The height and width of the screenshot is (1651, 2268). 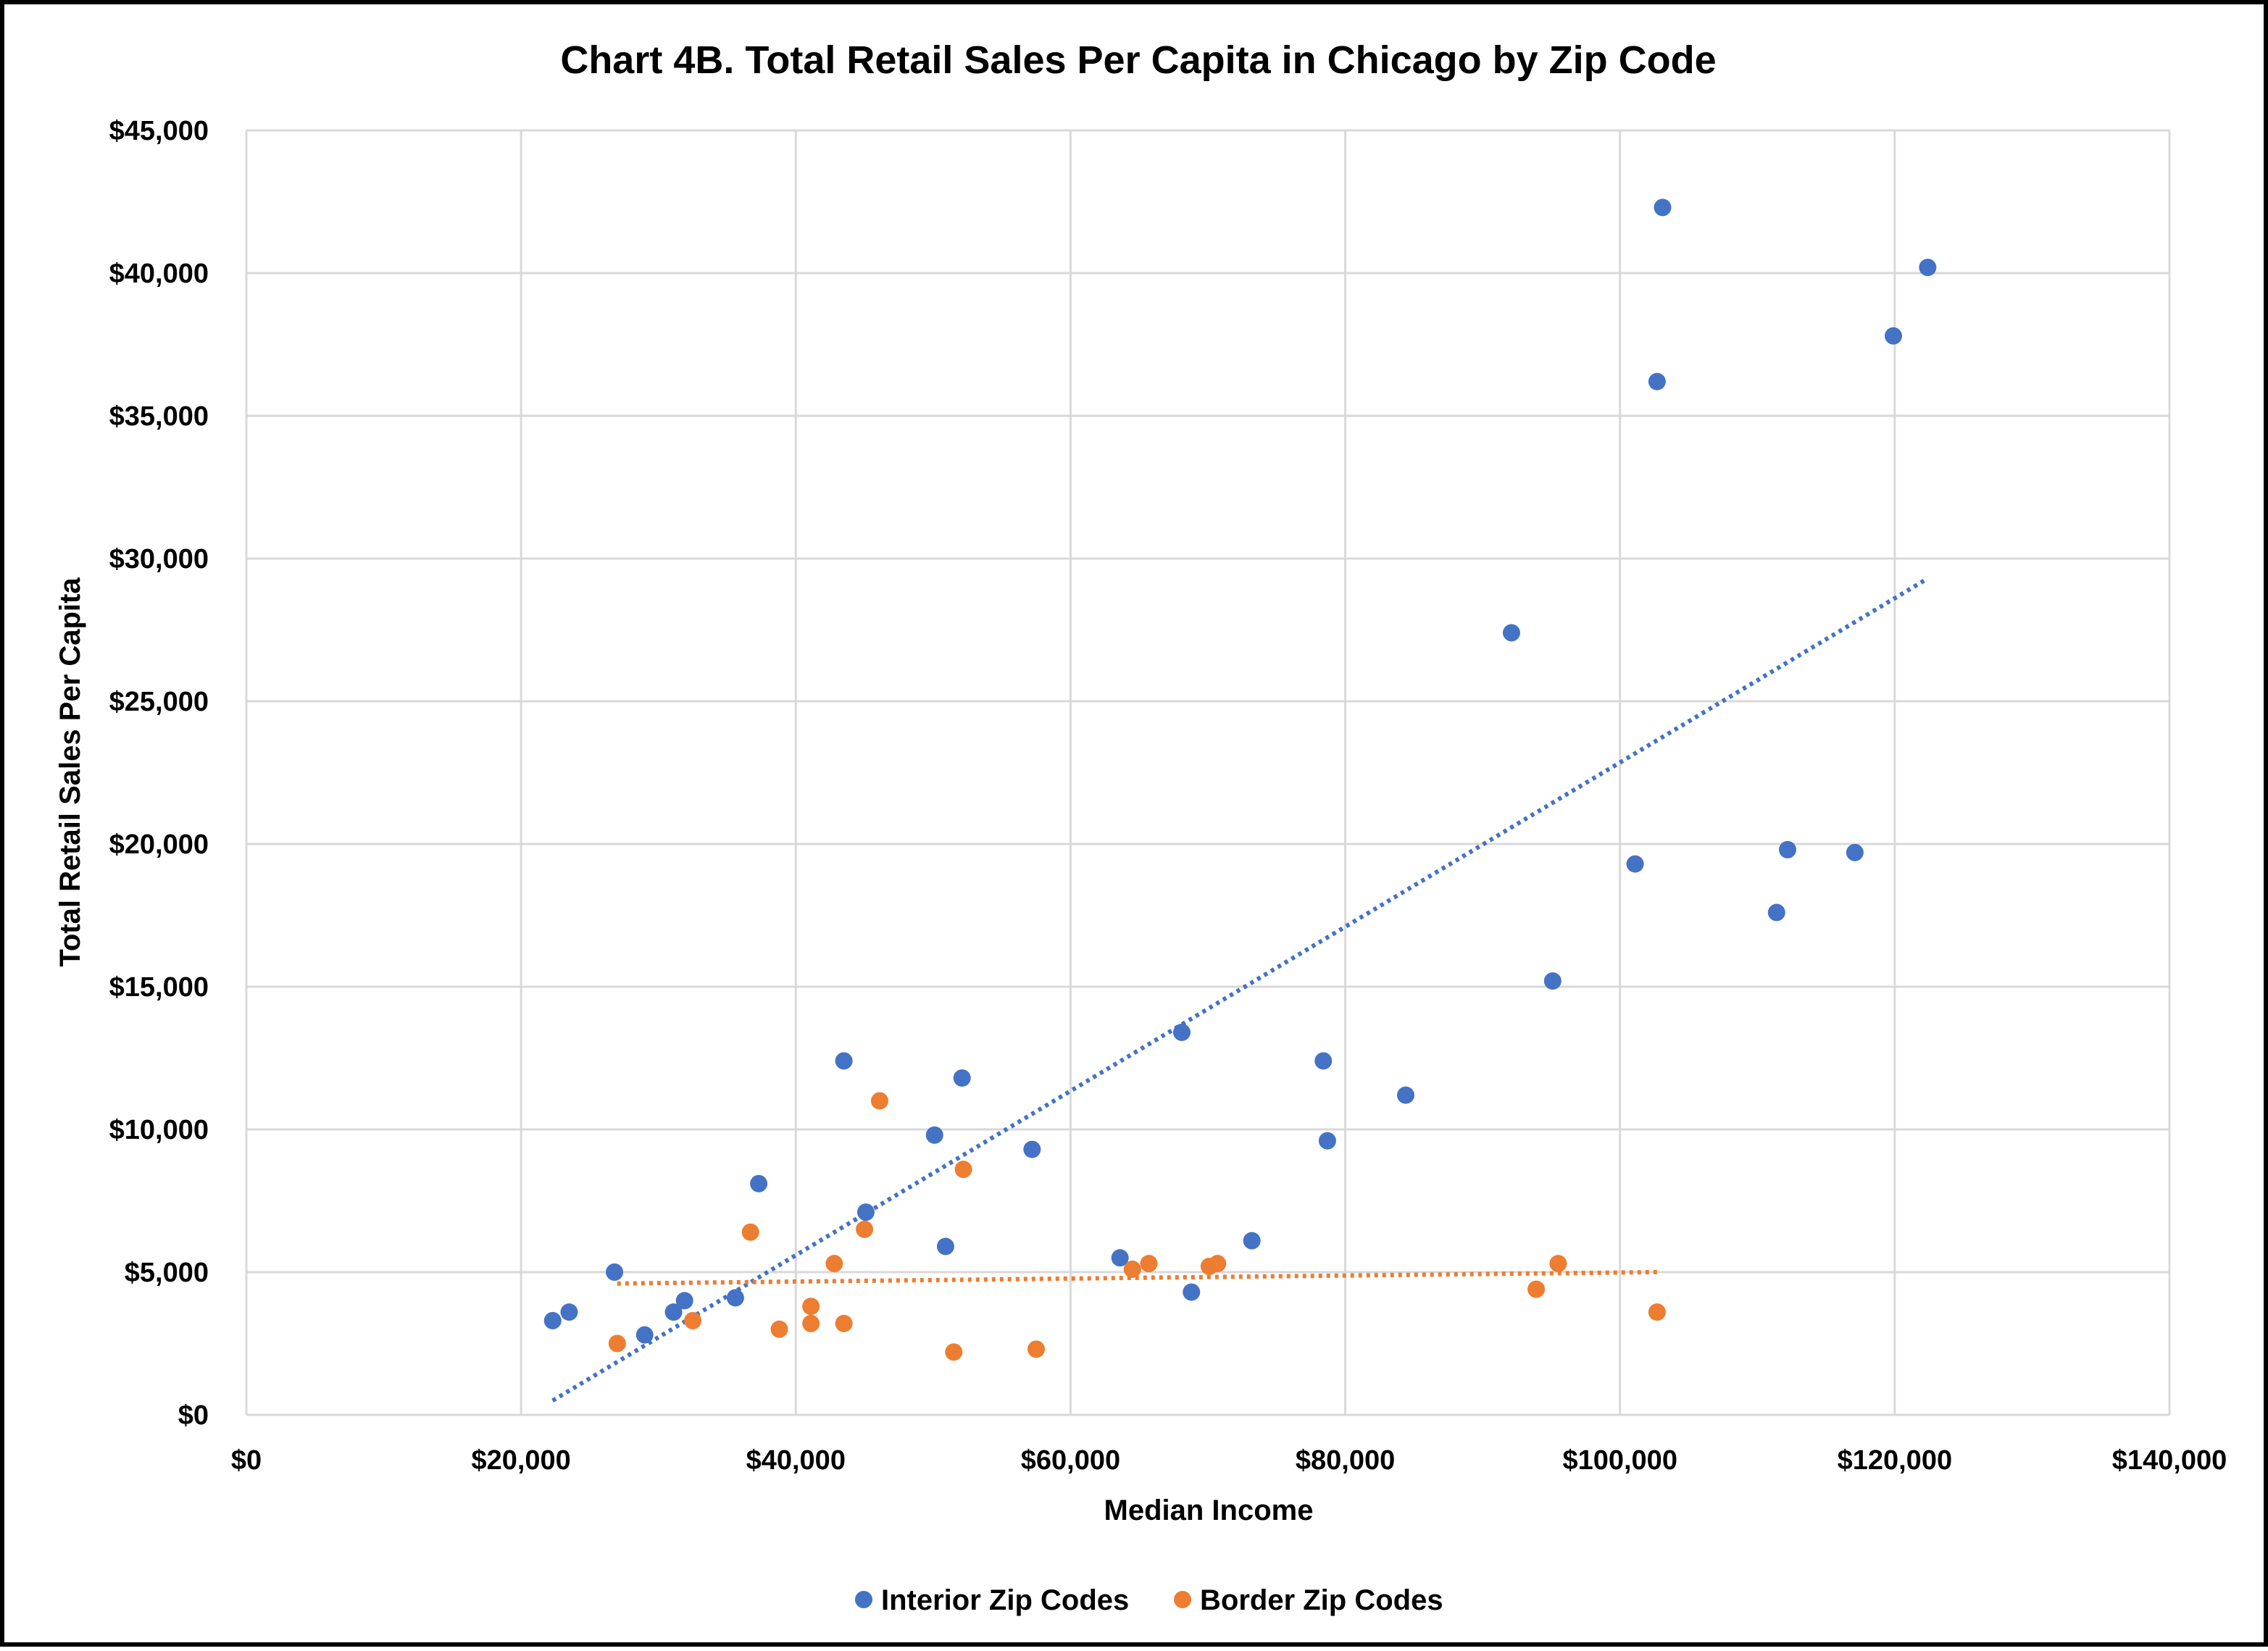 I want to click on y-tick-label: $30,000, so click(x=159, y=559).